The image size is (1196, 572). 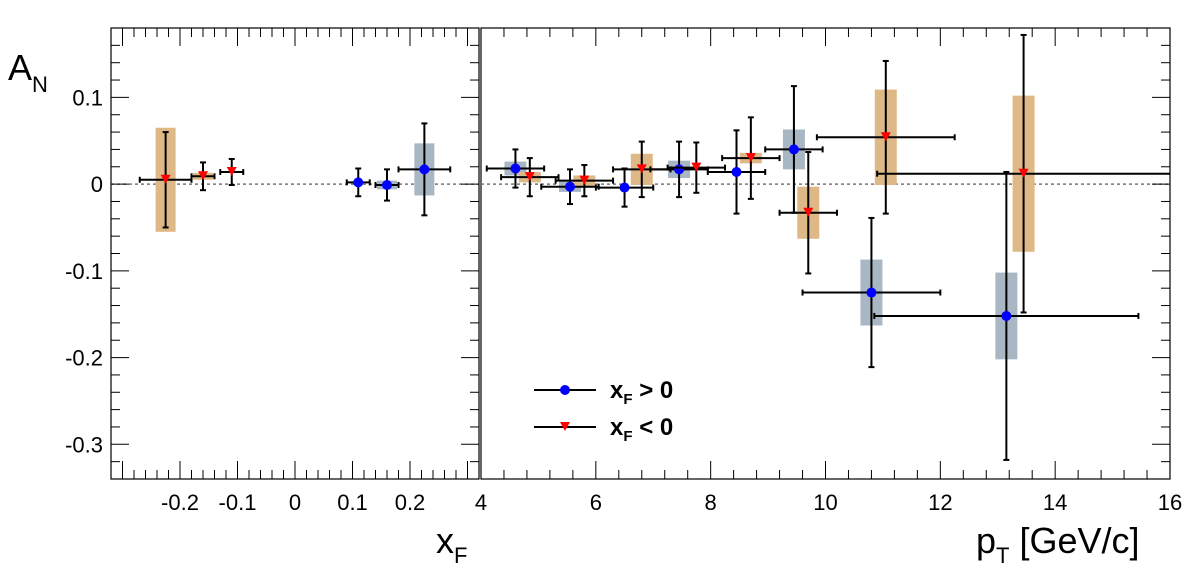 I want to click on x-axis-title-right-rest: [GeV/c], so click(x=1074, y=540).